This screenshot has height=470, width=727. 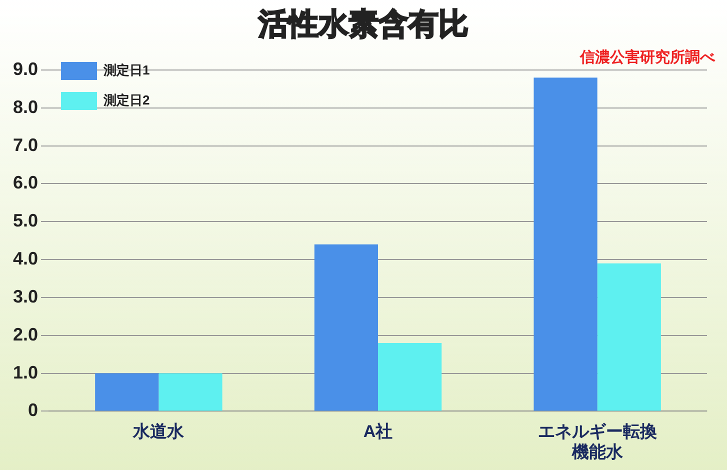 I want to click on y-tick-label: 9.0, so click(x=25, y=68).